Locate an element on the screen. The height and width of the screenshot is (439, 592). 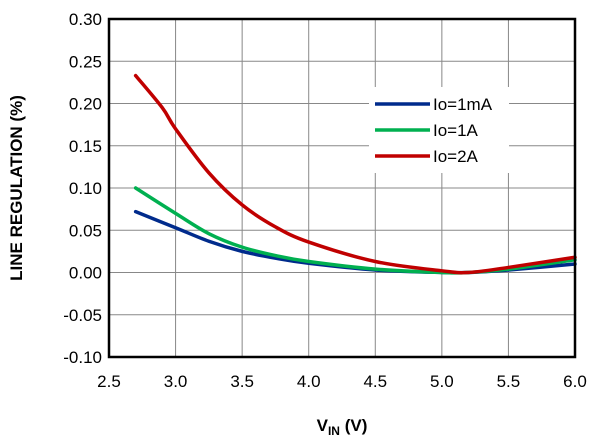
x-tick-label: 5.5 is located at coordinates (509, 381).